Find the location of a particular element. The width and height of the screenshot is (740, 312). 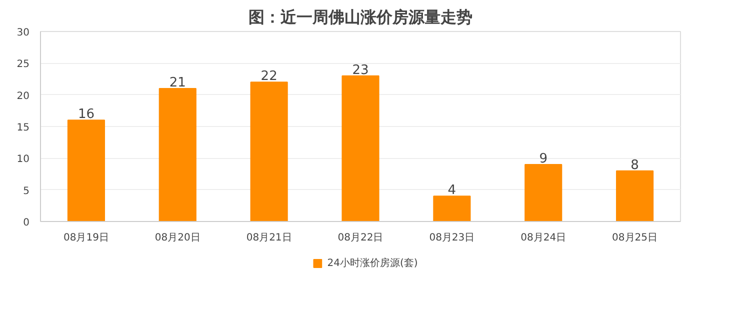

x-tick-label: 08月24日 is located at coordinates (543, 238).